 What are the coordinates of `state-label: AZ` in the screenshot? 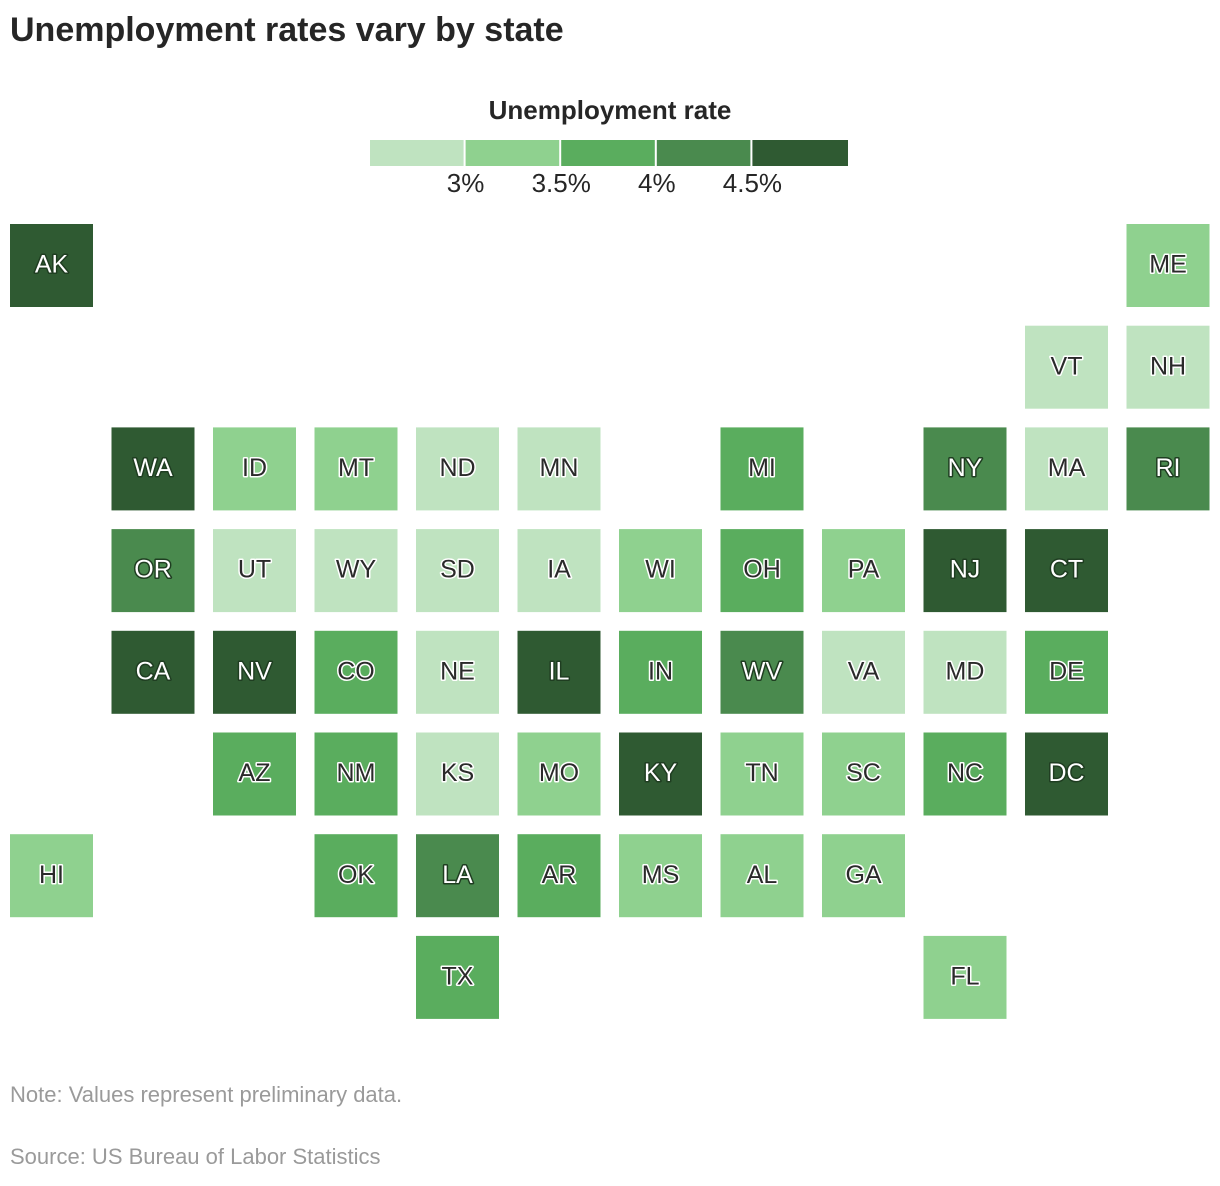 It's located at (255, 773).